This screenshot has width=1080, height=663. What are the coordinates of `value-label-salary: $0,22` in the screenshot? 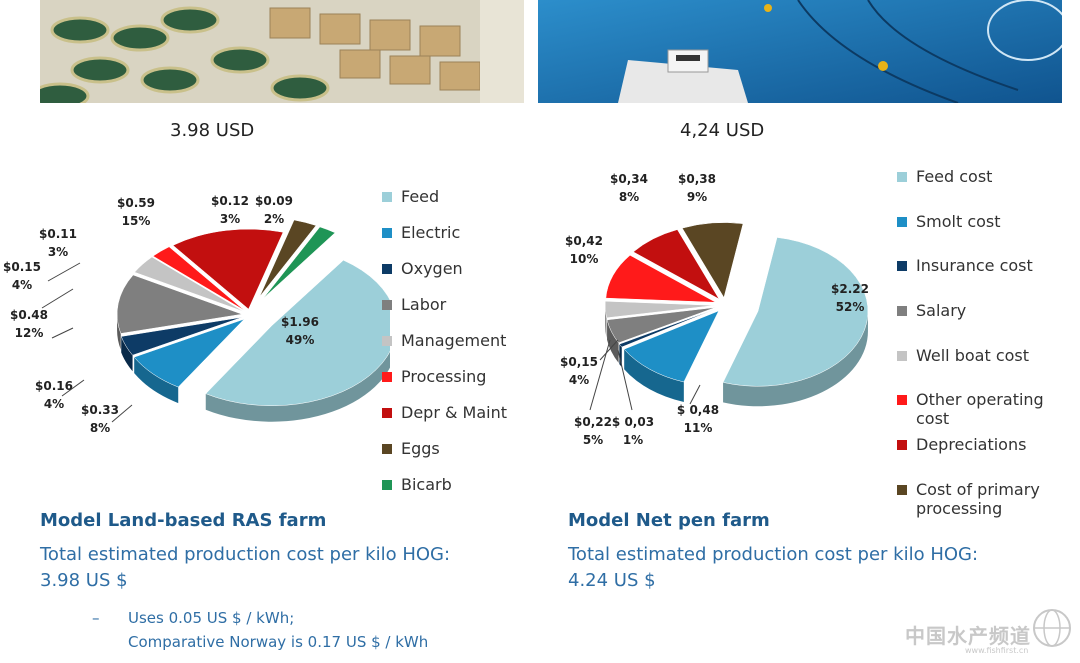 It's located at (593, 422).